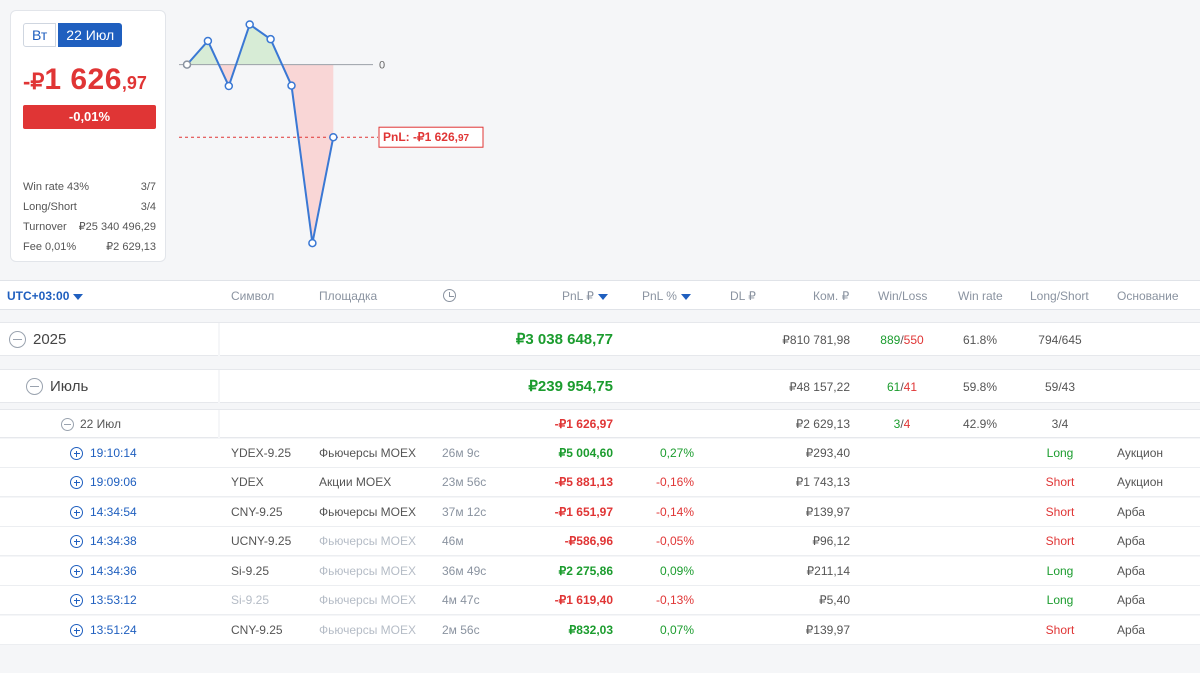  I want to click on month-winloss: 61/41, so click(902, 387).